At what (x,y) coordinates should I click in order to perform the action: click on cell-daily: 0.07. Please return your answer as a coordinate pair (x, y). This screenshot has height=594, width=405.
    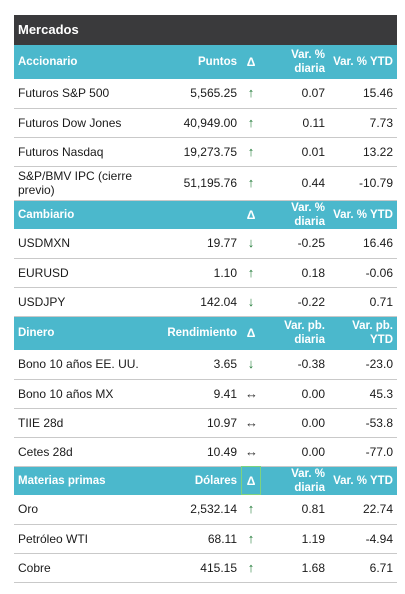
    Looking at the image, I should click on (295, 94).